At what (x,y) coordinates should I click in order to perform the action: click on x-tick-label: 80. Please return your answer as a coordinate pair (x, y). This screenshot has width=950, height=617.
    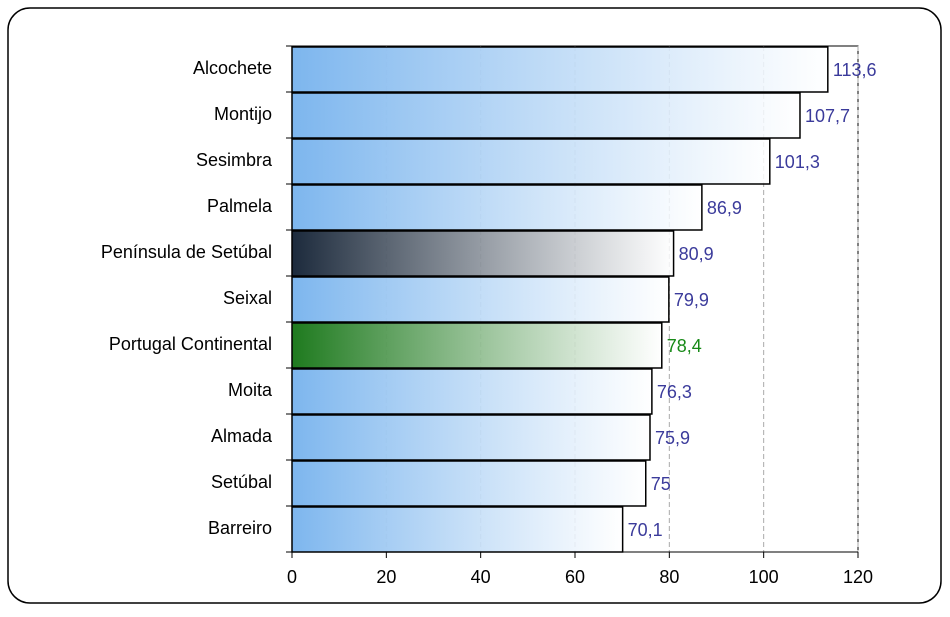
    Looking at the image, I should click on (669, 577).